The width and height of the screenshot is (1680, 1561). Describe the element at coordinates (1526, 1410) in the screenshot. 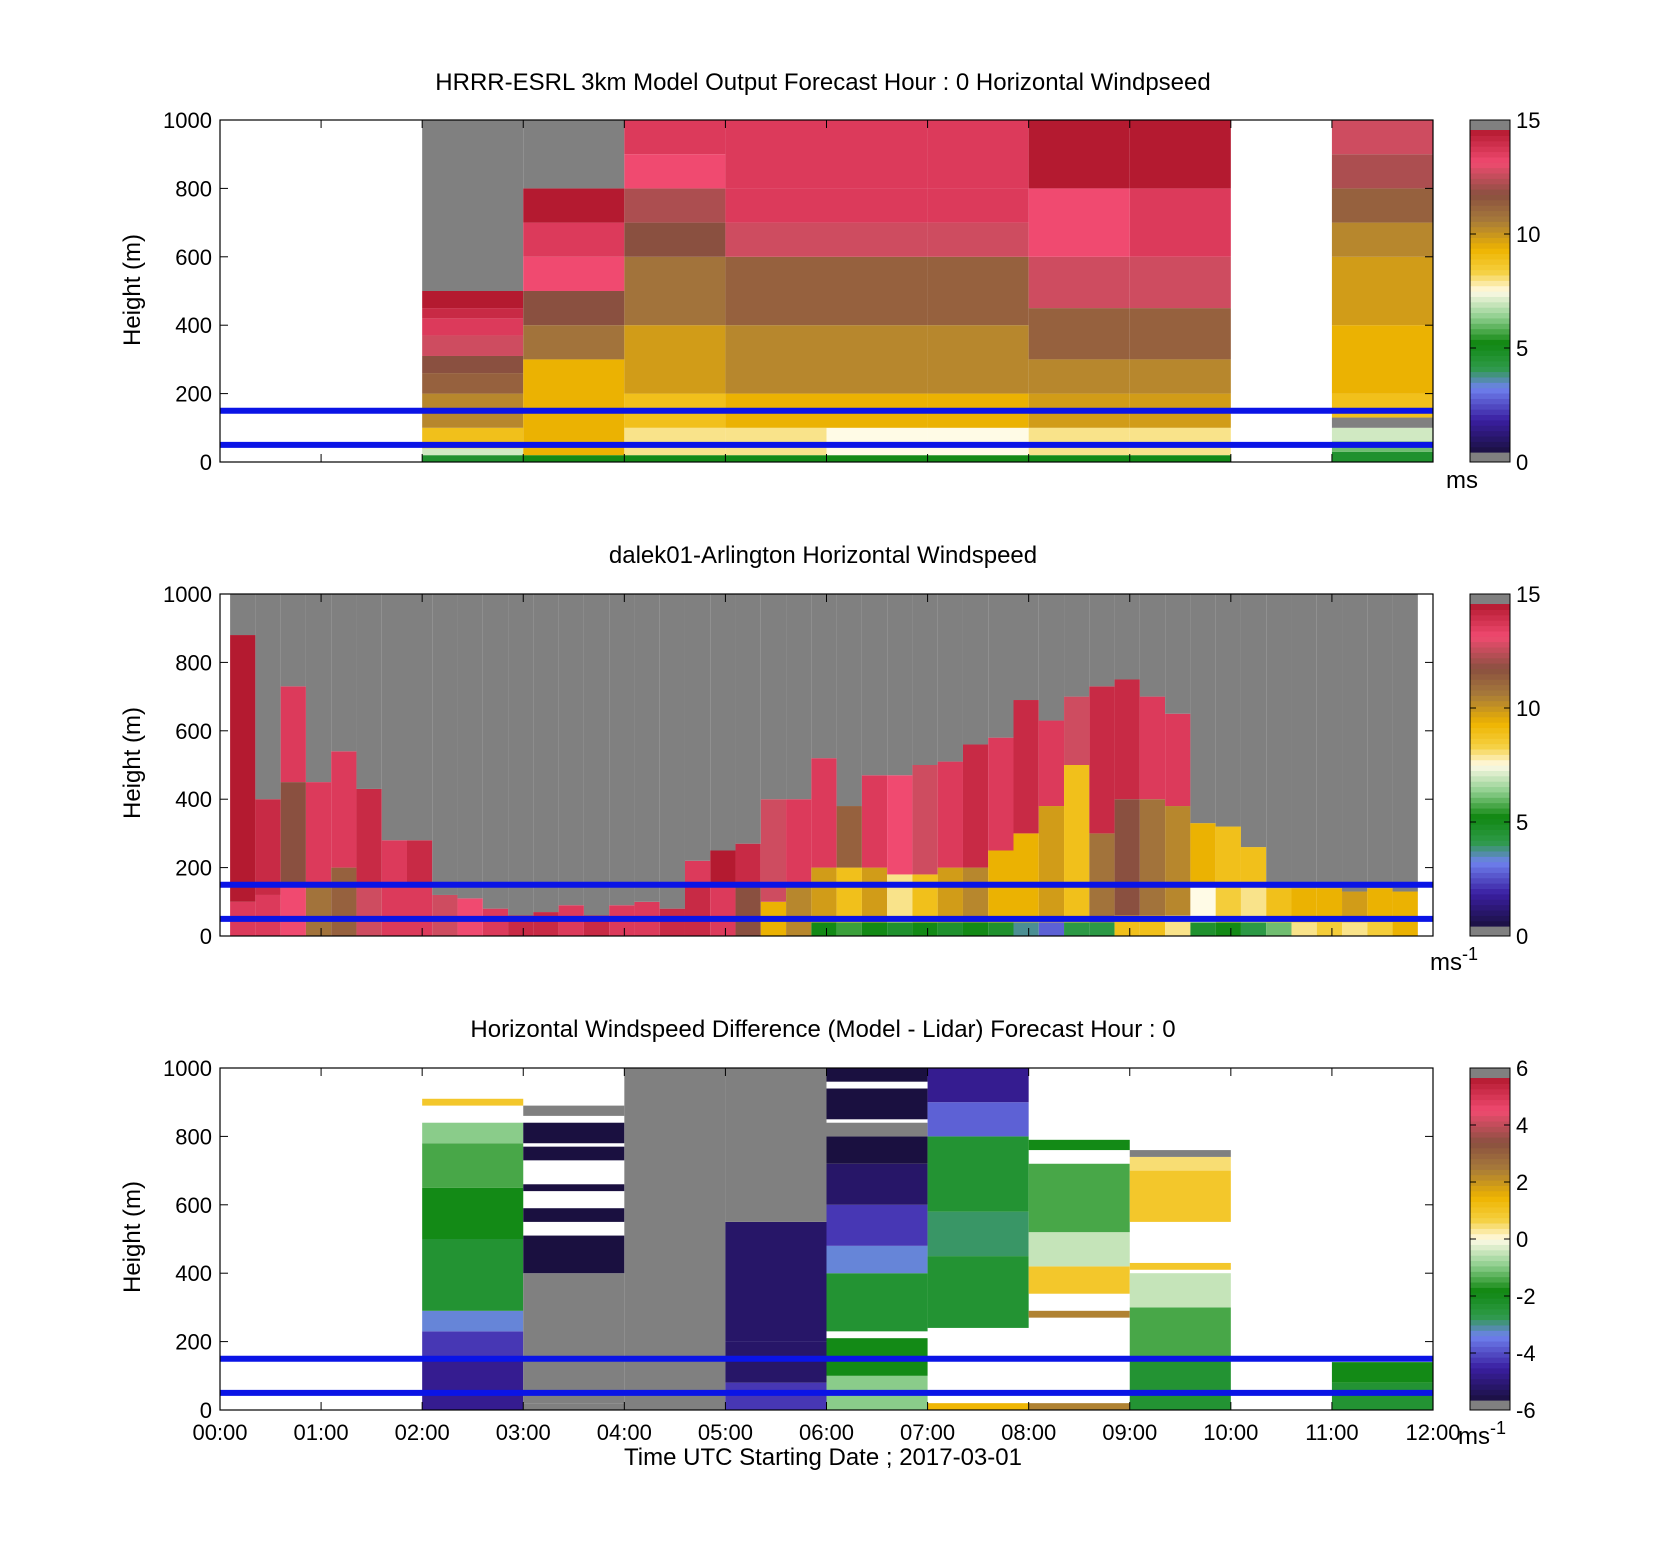

I see `colorbar-tick-label: -6` at that location.